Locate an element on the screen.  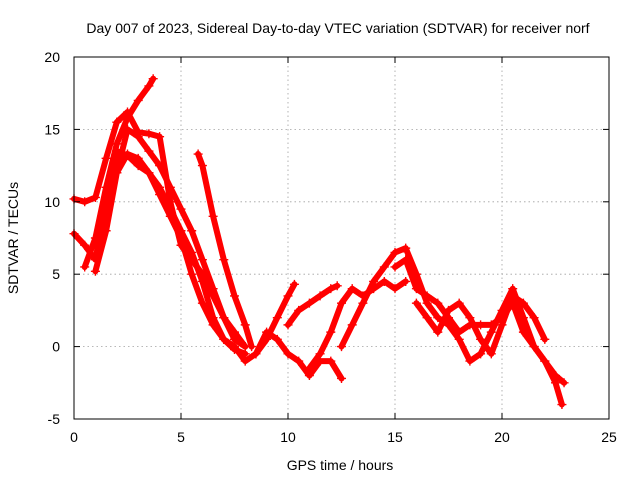
y-tick-label: 20 is located at coordinates (52, 57).